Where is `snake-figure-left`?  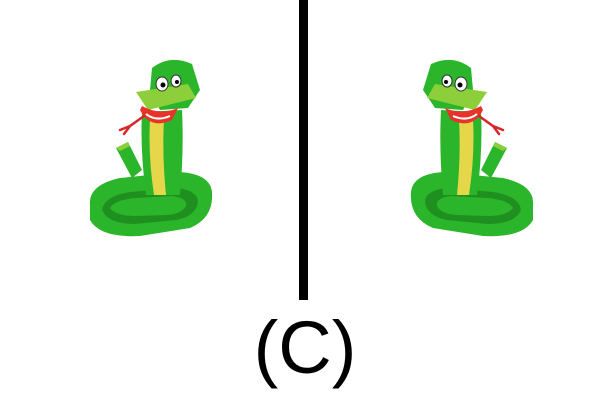
snake-figure-left is located at coordinates (155, 150).